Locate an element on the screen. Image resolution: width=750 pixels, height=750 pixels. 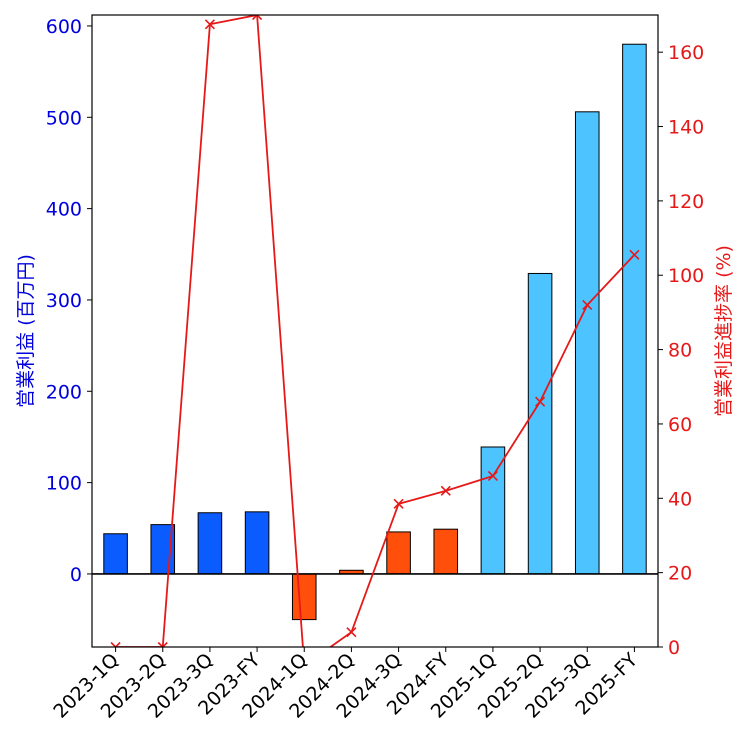
left-tick-label: 600 is located at coordinates (64, 27).